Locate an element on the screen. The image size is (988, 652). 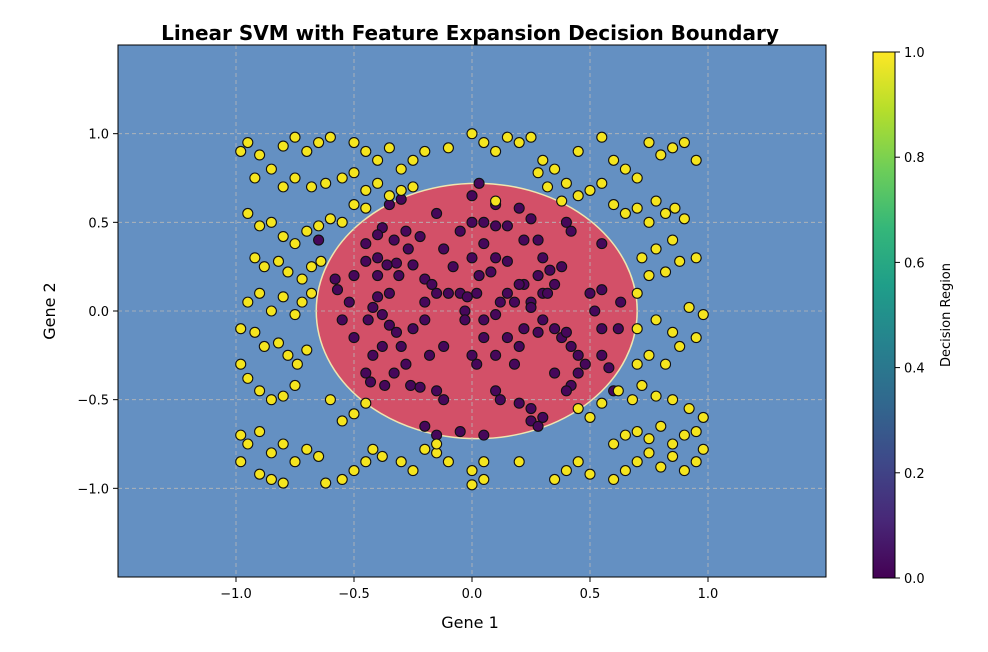
y-tick-label: 0.5 is located at coordinates (98, 223).